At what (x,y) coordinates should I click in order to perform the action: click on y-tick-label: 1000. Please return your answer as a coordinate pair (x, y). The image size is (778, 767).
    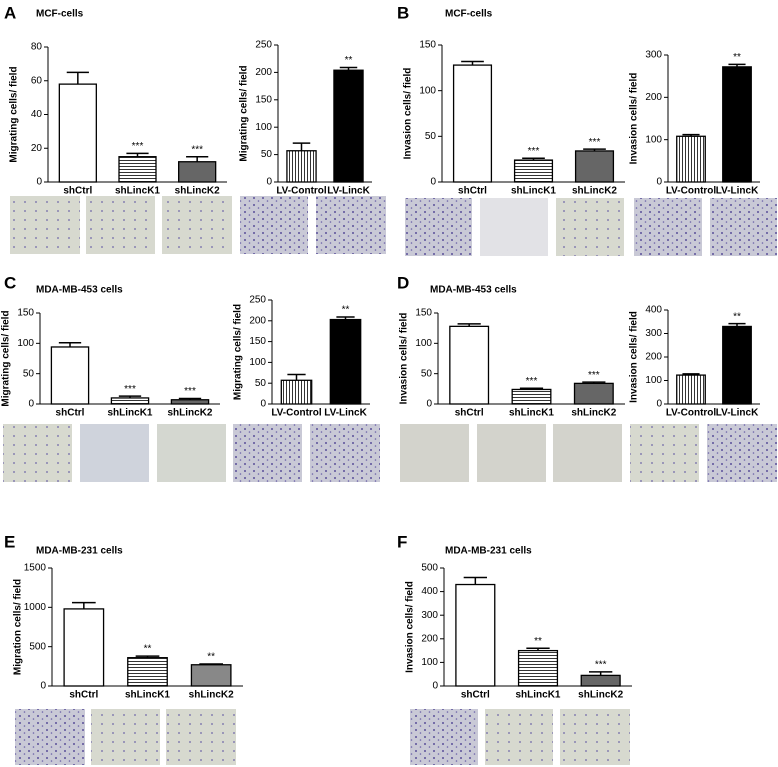
    Looking at the image, I should click on (35, 607).